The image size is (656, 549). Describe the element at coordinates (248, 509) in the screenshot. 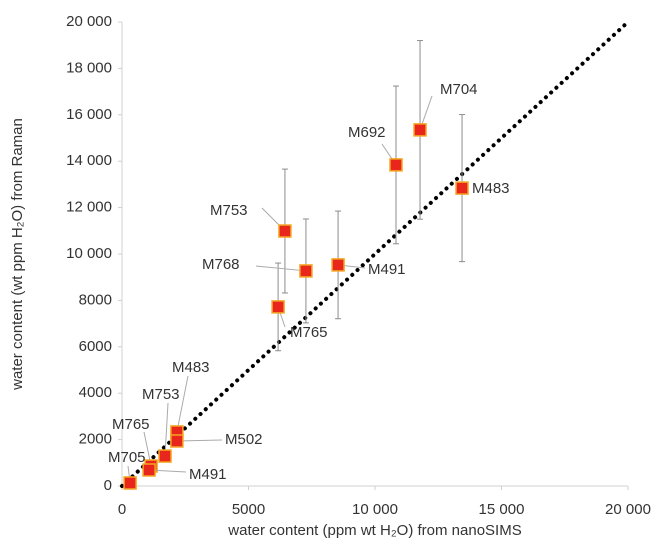

I see `x-tick-label: 5000` at that location.